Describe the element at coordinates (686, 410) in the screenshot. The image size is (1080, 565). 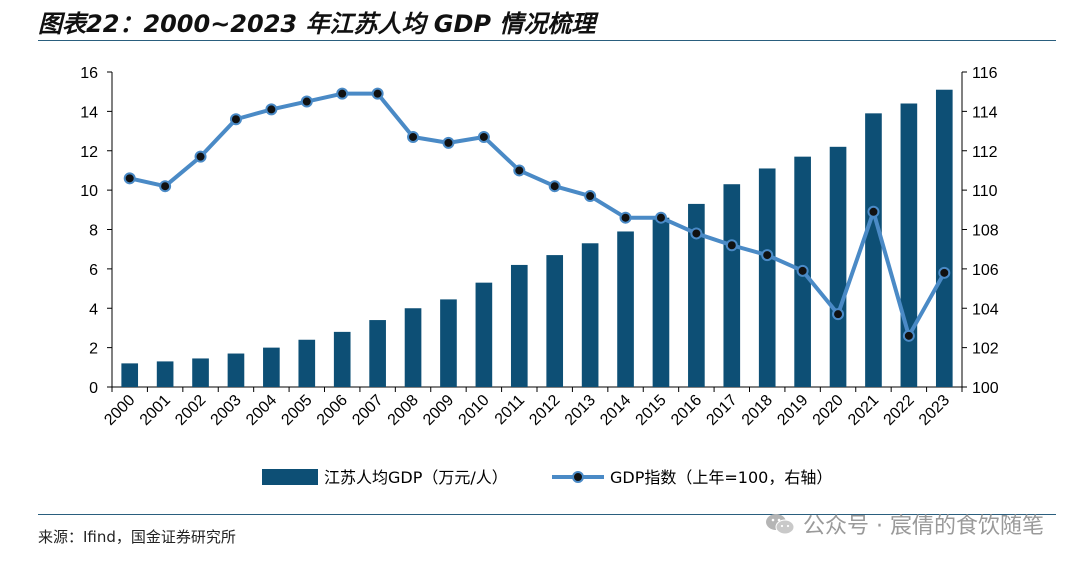
I see `x-tick-label: 2016` at that location.